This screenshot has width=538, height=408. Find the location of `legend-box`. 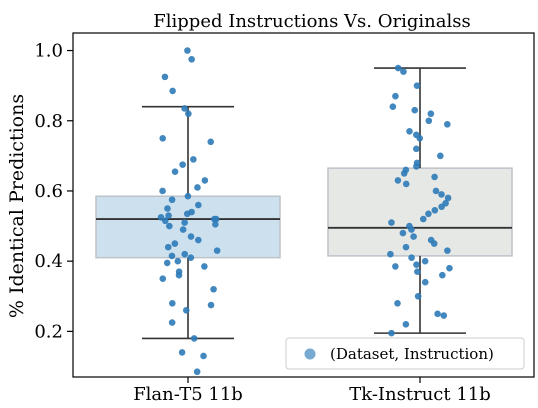

legend-box is located at coordinates (405, 353).